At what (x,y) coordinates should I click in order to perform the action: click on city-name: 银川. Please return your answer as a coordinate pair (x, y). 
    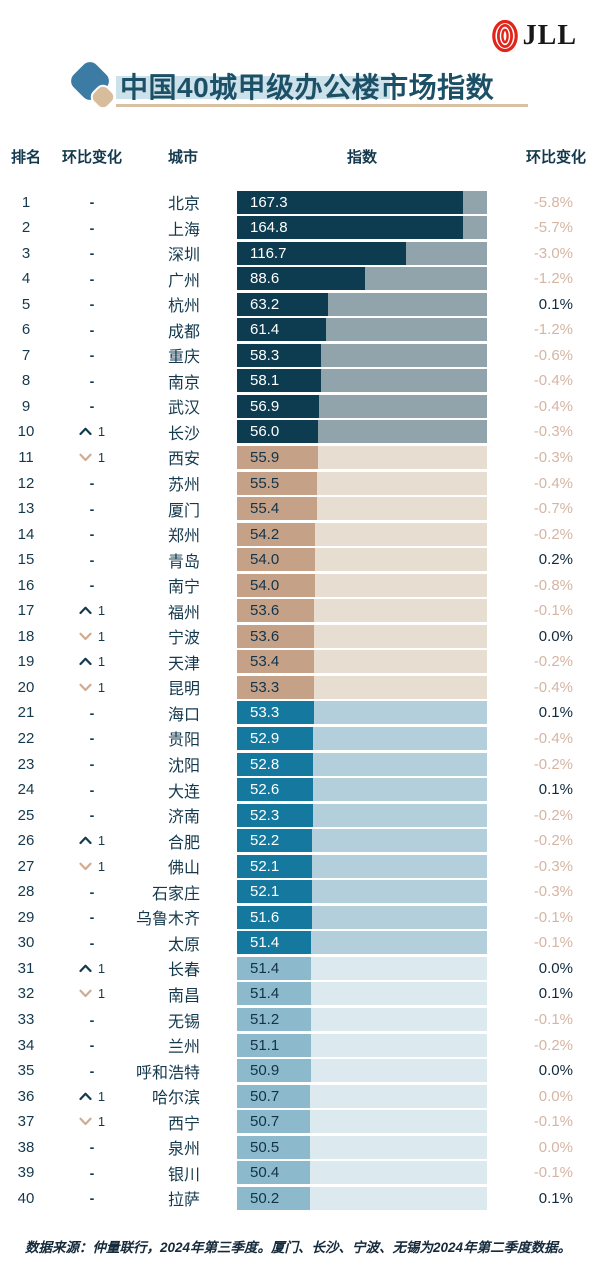
    Looking at the image, I should click on (183, 1175).